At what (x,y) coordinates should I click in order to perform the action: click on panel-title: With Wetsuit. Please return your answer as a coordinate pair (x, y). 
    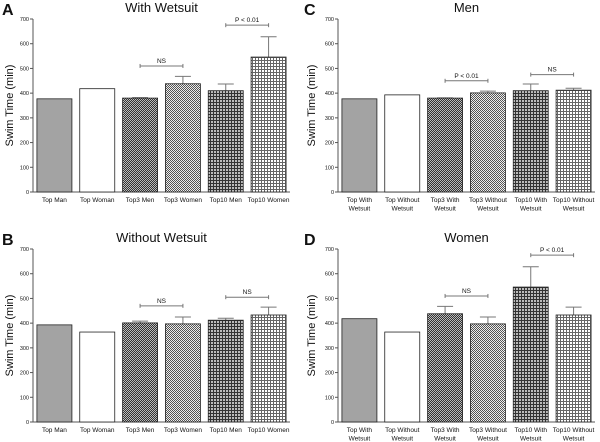
    Looking at the image, I should click on (161, 7).